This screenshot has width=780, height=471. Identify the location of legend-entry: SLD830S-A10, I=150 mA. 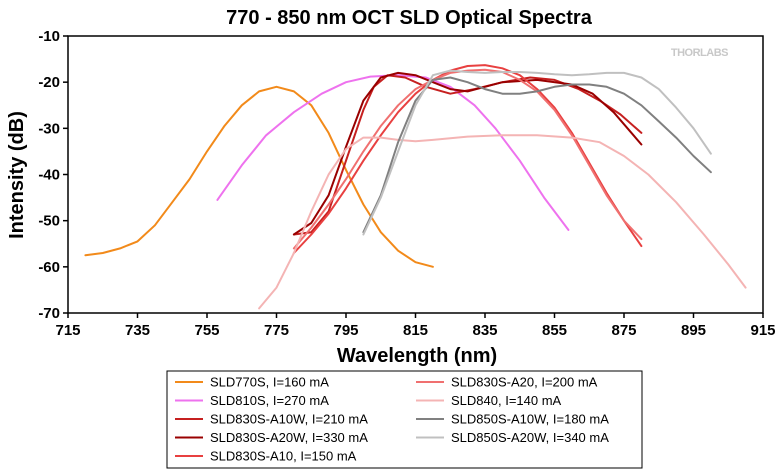
(283, 456).